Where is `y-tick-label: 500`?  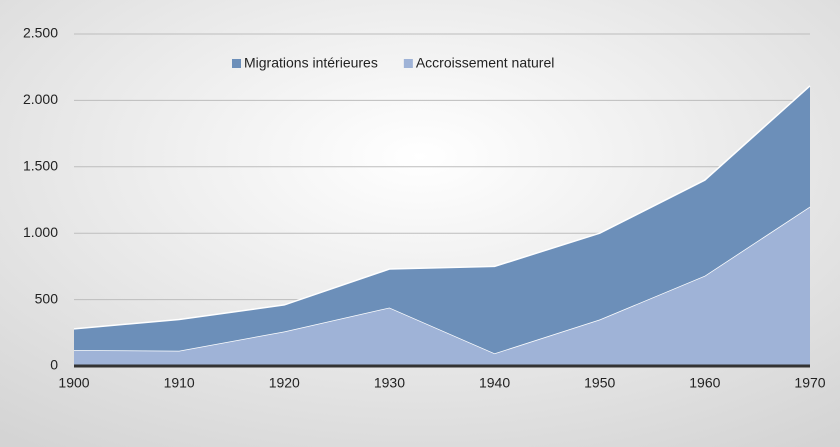
y-tick-label: 500 is located at coordinates (47, 298).